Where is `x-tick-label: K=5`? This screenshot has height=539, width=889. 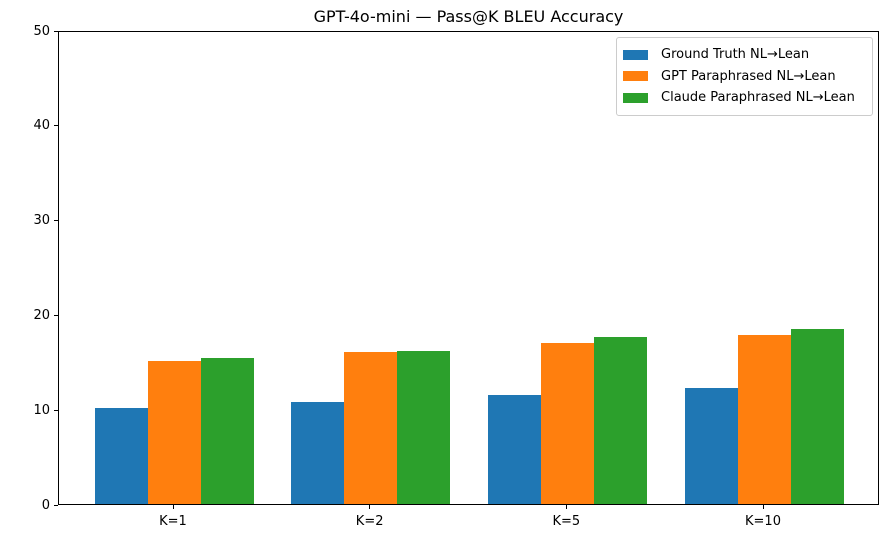 x-tick-label: K=5 is located at coordinates (566, 521).